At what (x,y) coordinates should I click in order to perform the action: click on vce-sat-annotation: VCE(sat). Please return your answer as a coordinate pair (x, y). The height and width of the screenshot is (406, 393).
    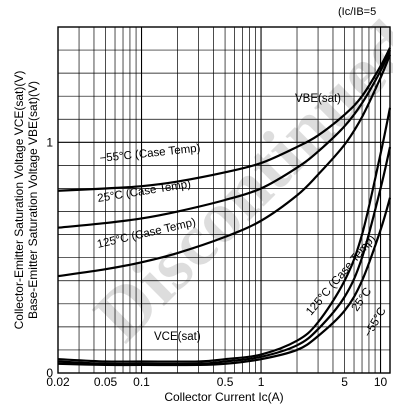
    Looking at the image, I should click on (177, 337).